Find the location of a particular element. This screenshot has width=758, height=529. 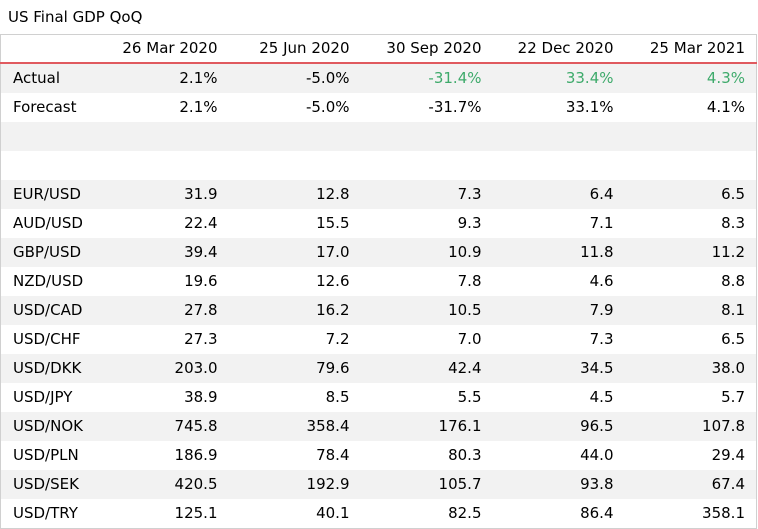

table-row-gbpusd: GBP/USD 39.4 17.0 10.9 11.8 11.2 is located at coordinates (378, 252).